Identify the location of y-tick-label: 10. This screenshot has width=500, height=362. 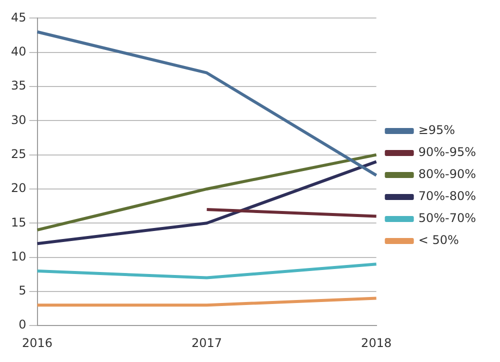
(18, 256).